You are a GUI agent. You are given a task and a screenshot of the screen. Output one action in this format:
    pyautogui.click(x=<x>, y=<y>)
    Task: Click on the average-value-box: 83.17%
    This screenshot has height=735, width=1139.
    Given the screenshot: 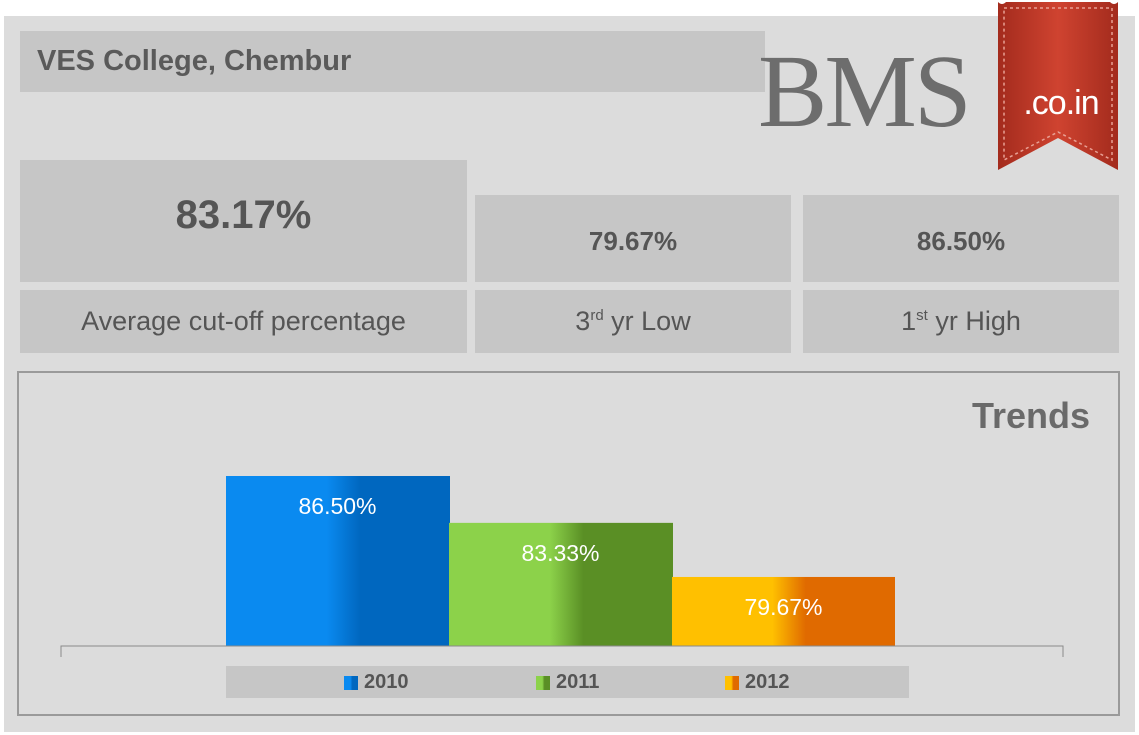 What is the action you would take?
    pyautogui.click(x=243, y=221)
    